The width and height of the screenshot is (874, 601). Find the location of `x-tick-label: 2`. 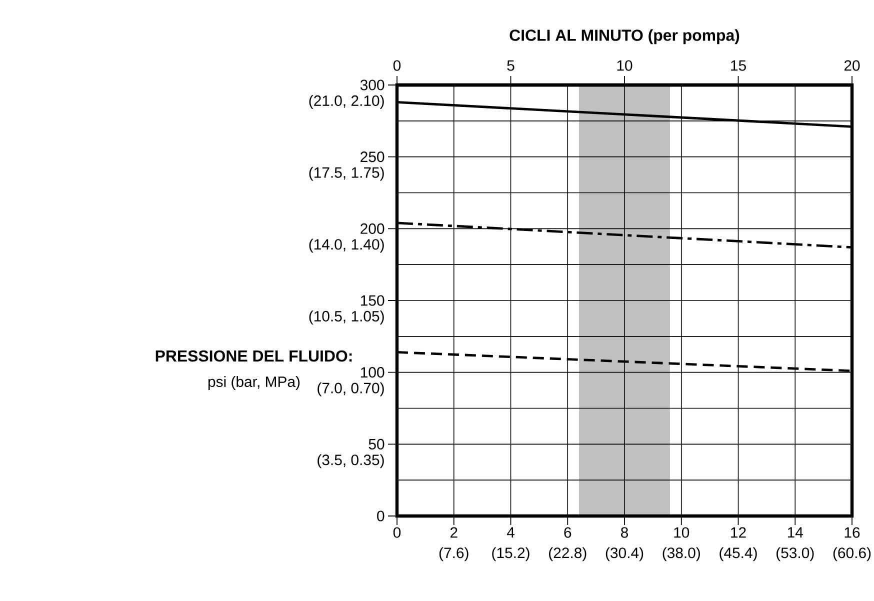

x-tick-label: 2 is located at coordinates (454, 532).